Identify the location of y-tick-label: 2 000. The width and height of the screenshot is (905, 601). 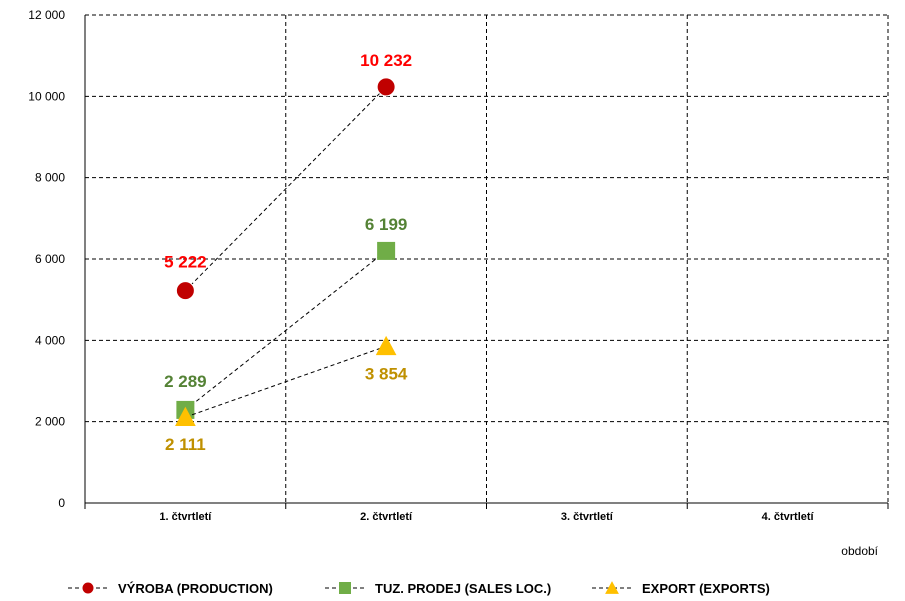
(50, 422).